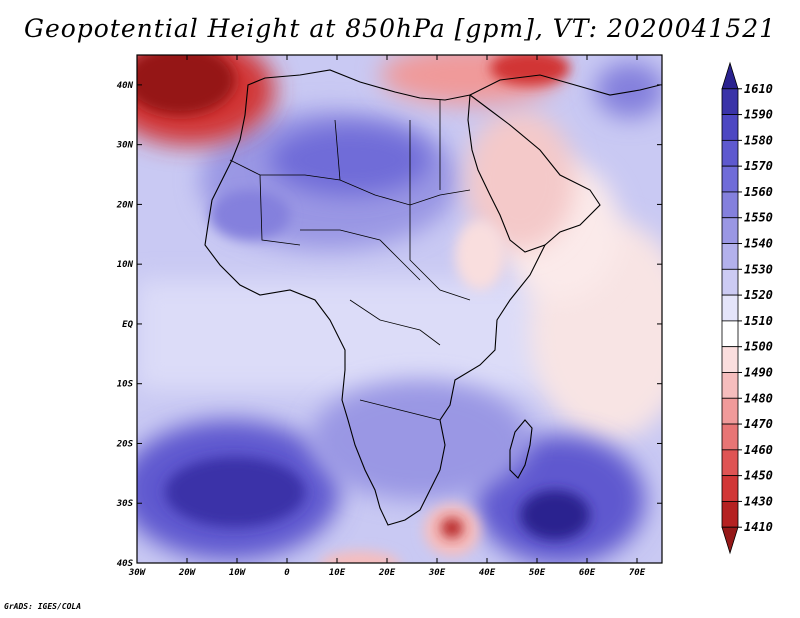 The height and width of the screenshot is (618, 800). What do you see at coordinates (186, 85) in the screenshot?
I see `atlantic-low-core` at bounding box center [186, 85].